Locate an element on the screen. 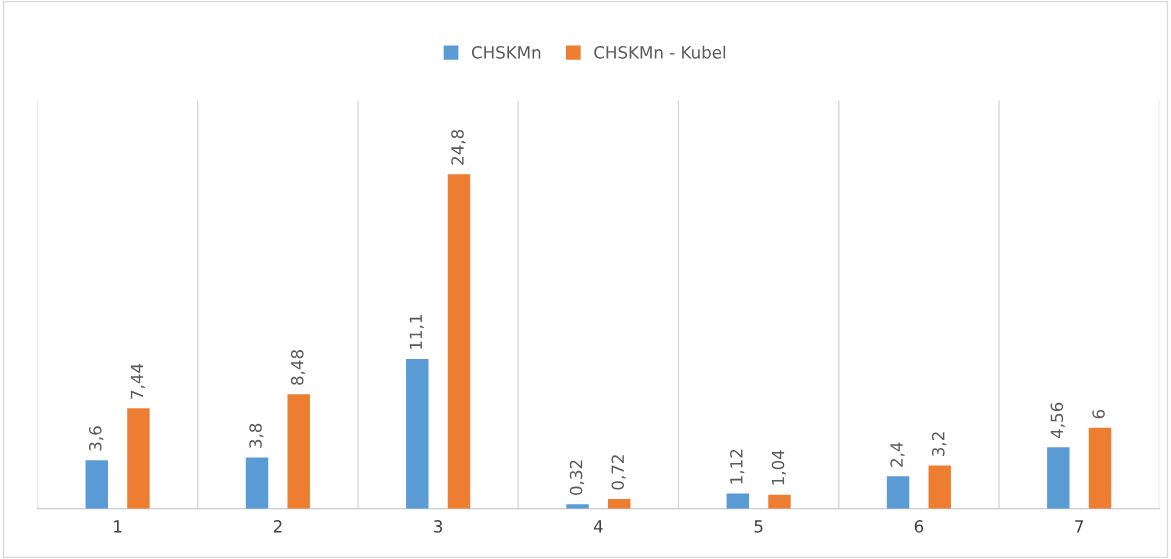  data-label: 3,8 is located at coordinates (256, 435).